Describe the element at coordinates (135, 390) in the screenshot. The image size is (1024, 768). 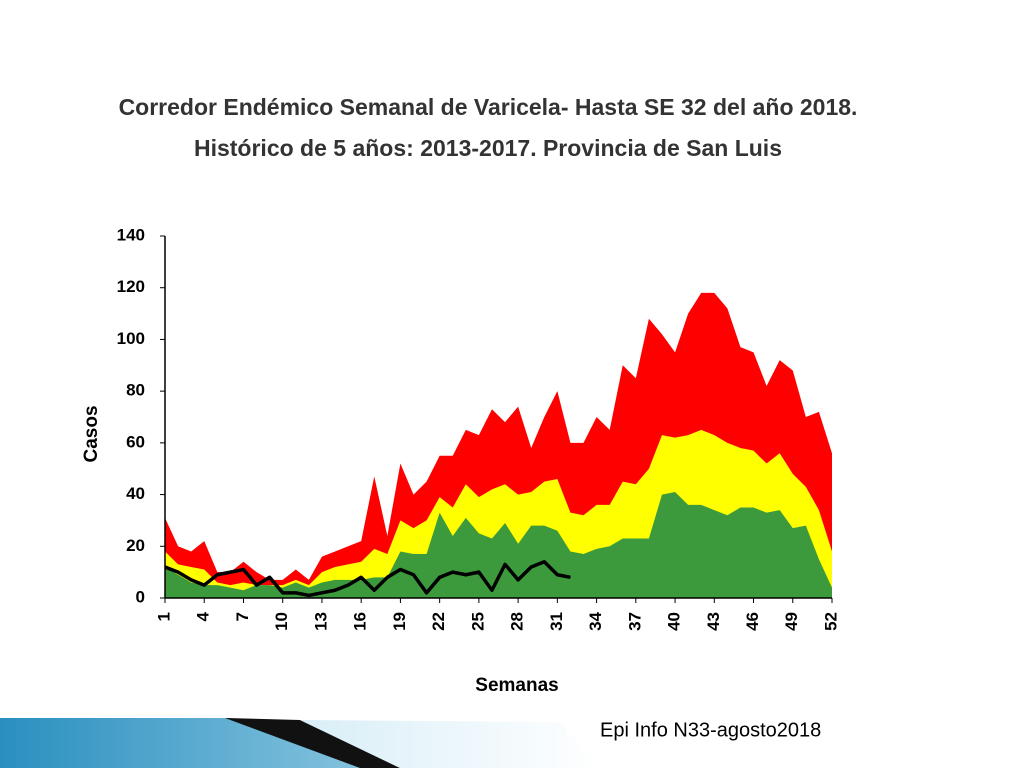
I see `y-tick-label: 80` at that location.